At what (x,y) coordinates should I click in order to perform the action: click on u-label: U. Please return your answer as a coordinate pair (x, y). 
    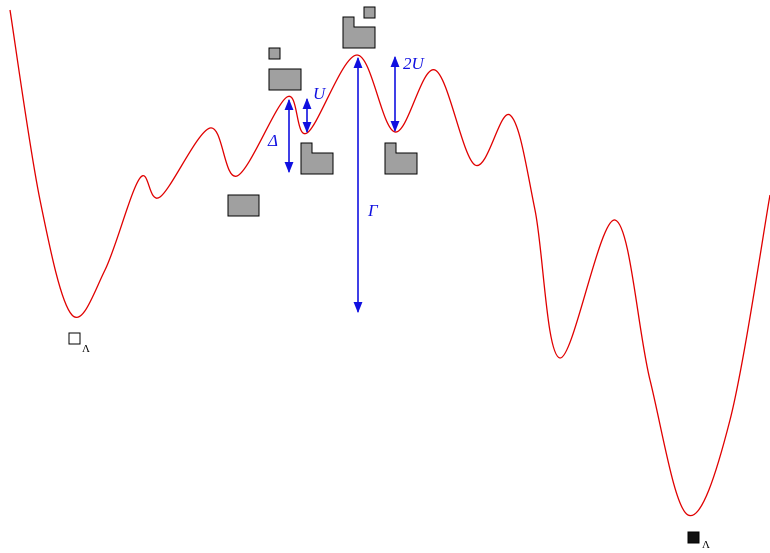
    Looking at the image, I should click on (320, 93).